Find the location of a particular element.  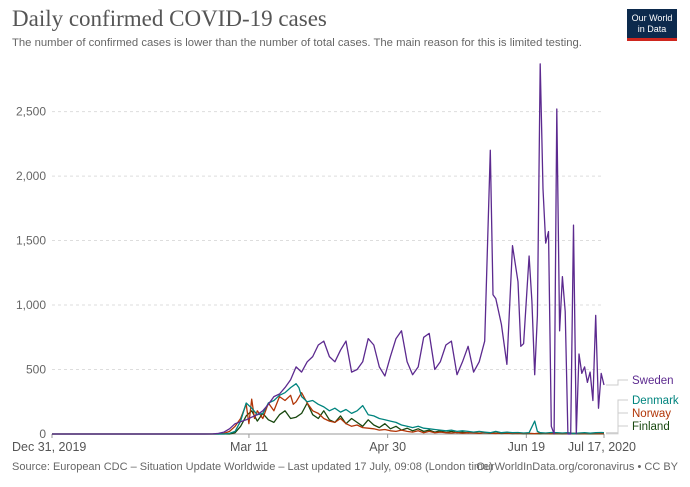

logo-accent-bar is located at coordinates (652, 39).